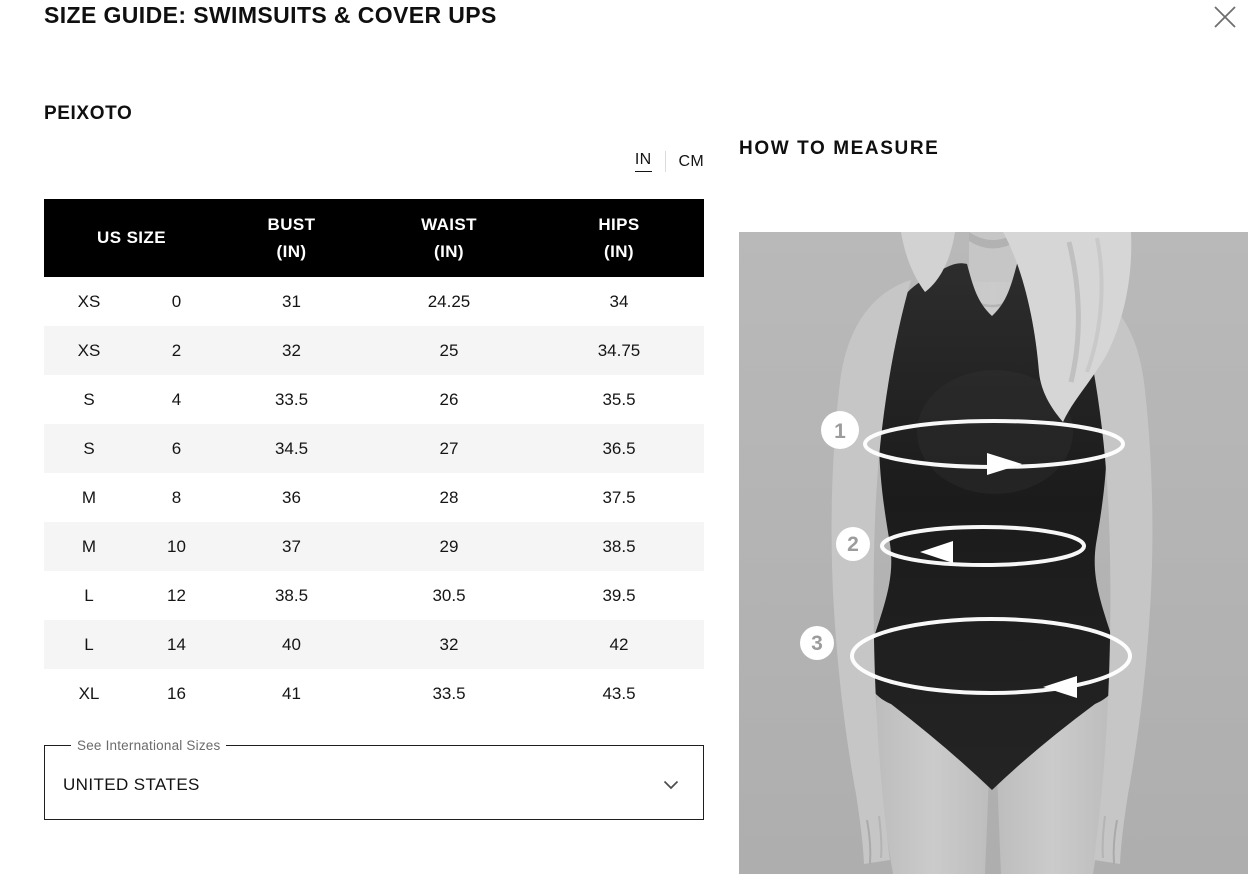  What do you see at coordinates (1060, 687) in the screenshot?
I see `hips-arrow` at bounding box center [1060, 687].